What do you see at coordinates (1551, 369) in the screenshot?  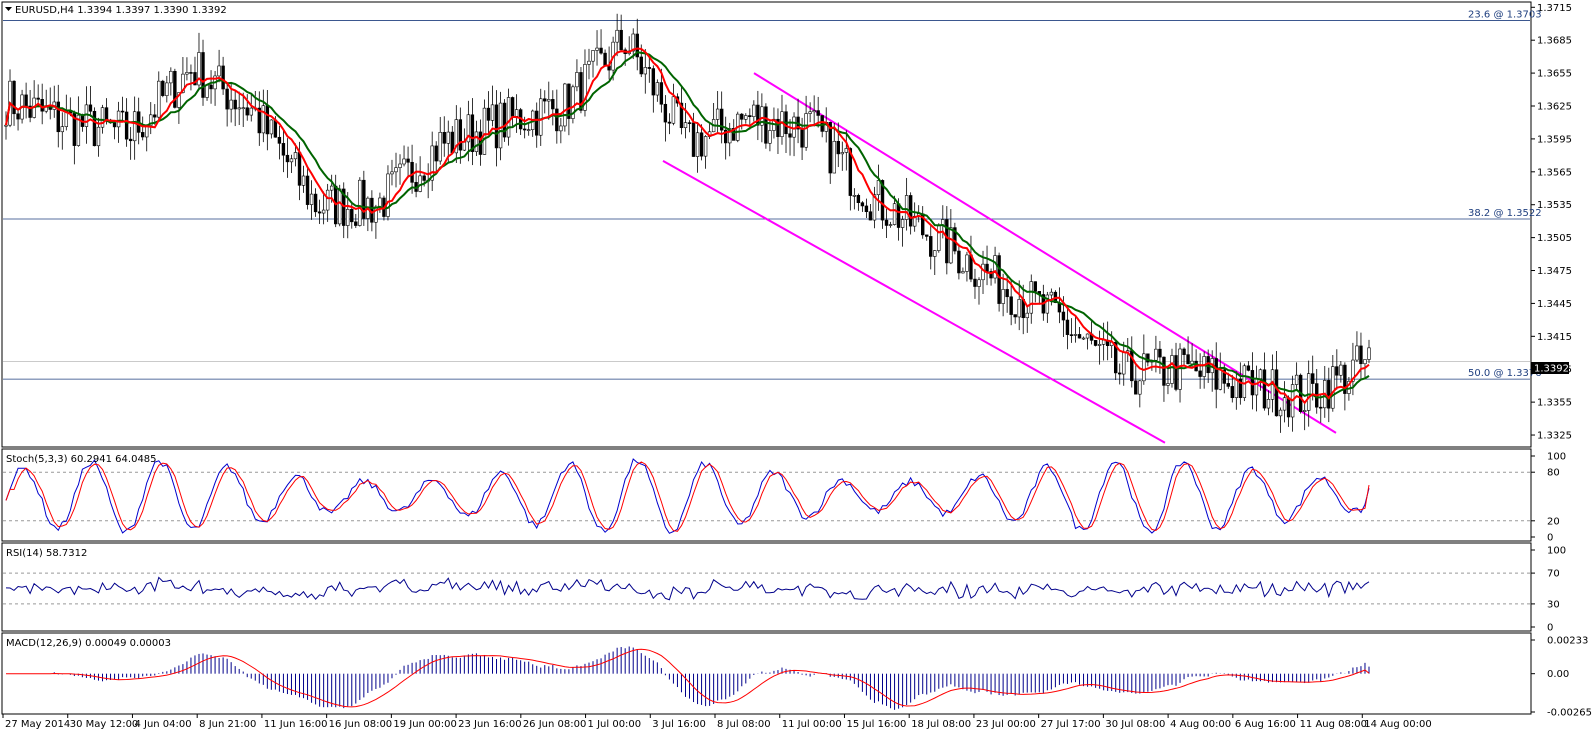 I see `current-price-tag: 1.3392` at bounding box center [1551, 369].